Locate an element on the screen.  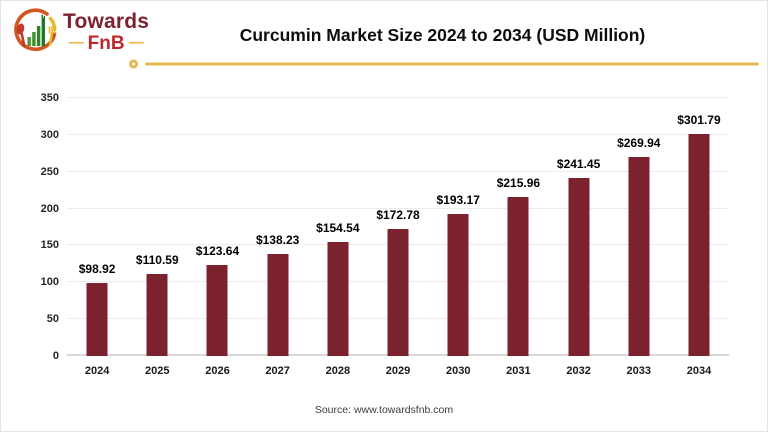
bar-2030 is located at coordinates (458, 284).